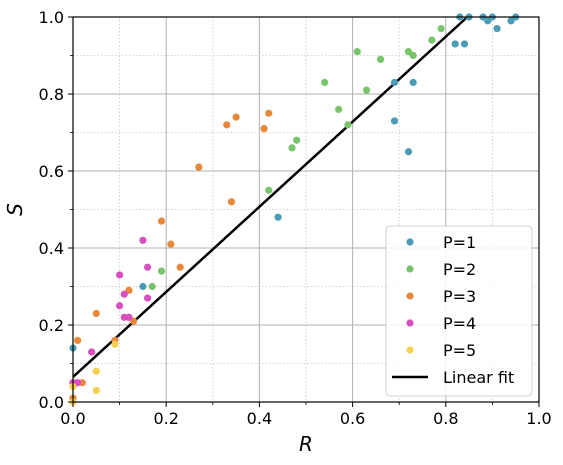 This screenshot has height=465, width=563. I want to click on legend-label: P=2, so click(459, 269).